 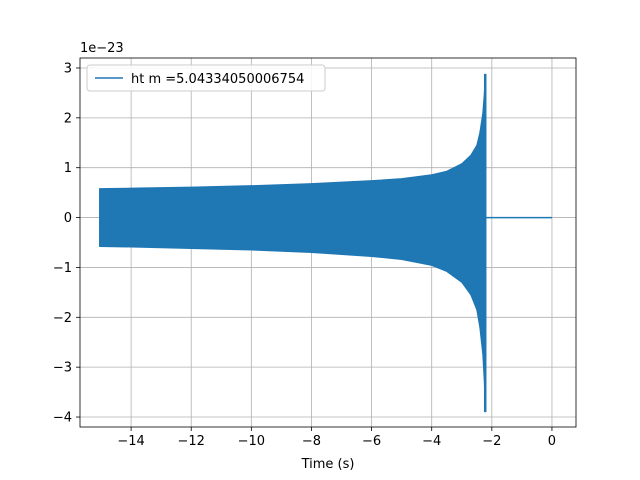 What do you see at coordinates (130, 441) in the screenshot?
I see `x-tick-label: −14` at bounding box center [130, 441].